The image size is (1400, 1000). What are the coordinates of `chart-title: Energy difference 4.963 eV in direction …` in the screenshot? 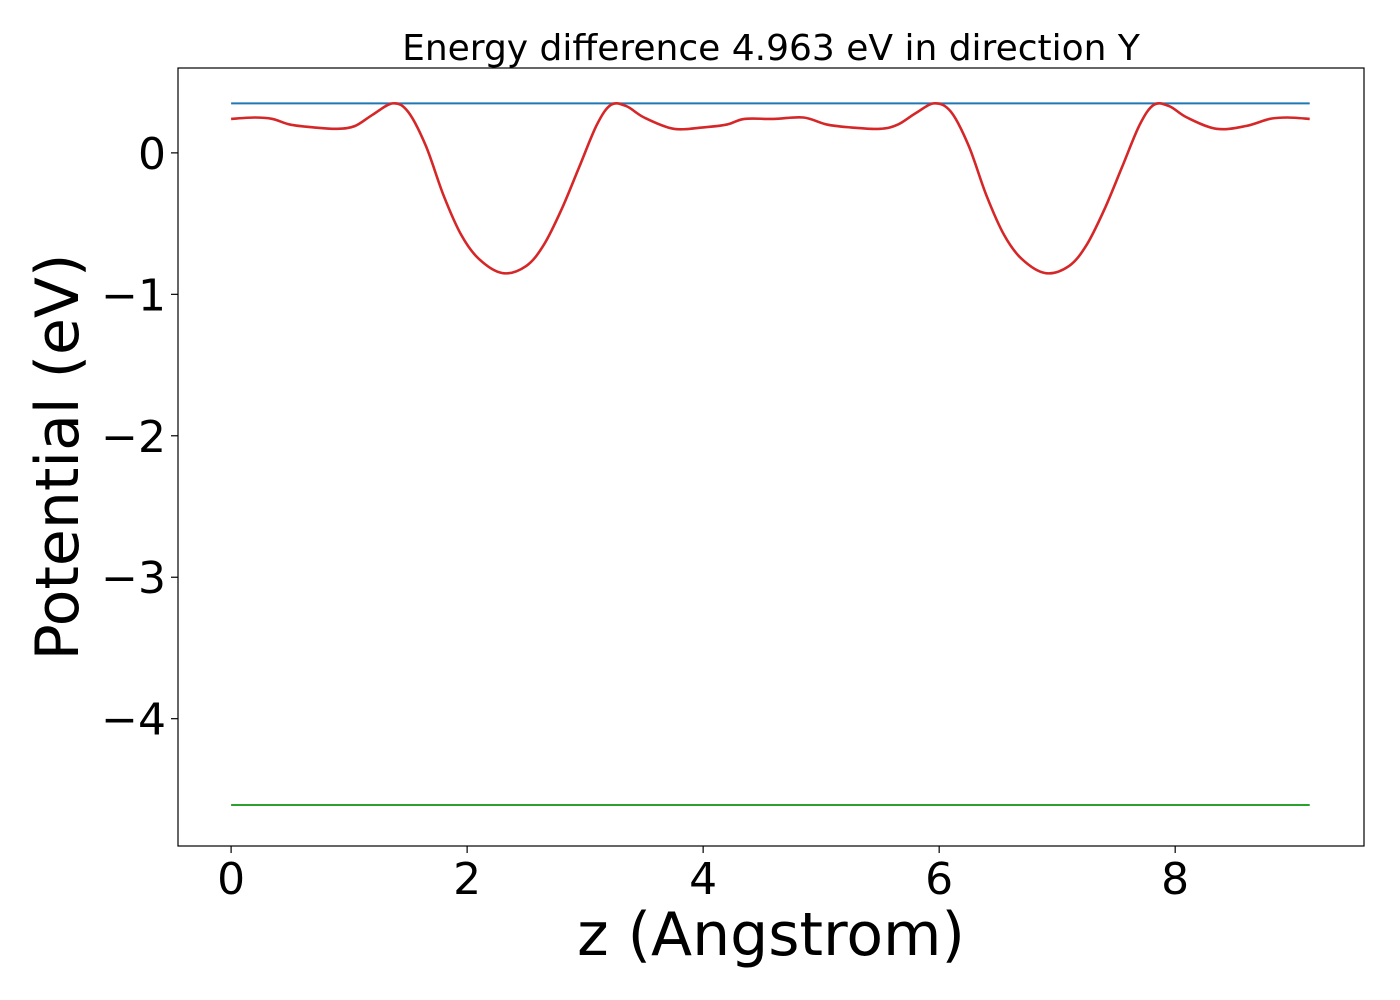 It's located at (771, 48).